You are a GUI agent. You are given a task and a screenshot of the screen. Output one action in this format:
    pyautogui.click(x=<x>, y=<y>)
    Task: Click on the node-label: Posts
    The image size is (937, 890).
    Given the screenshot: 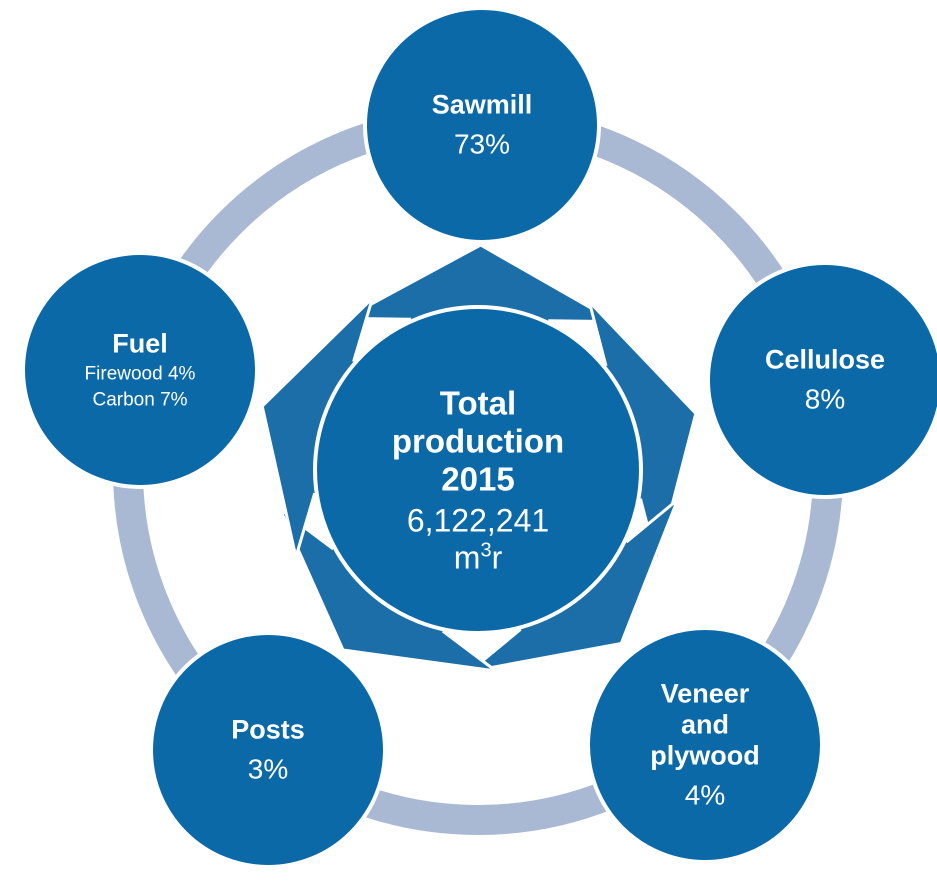 What is the action you would take?
    pyautogui.click(x=268, y=729)
    